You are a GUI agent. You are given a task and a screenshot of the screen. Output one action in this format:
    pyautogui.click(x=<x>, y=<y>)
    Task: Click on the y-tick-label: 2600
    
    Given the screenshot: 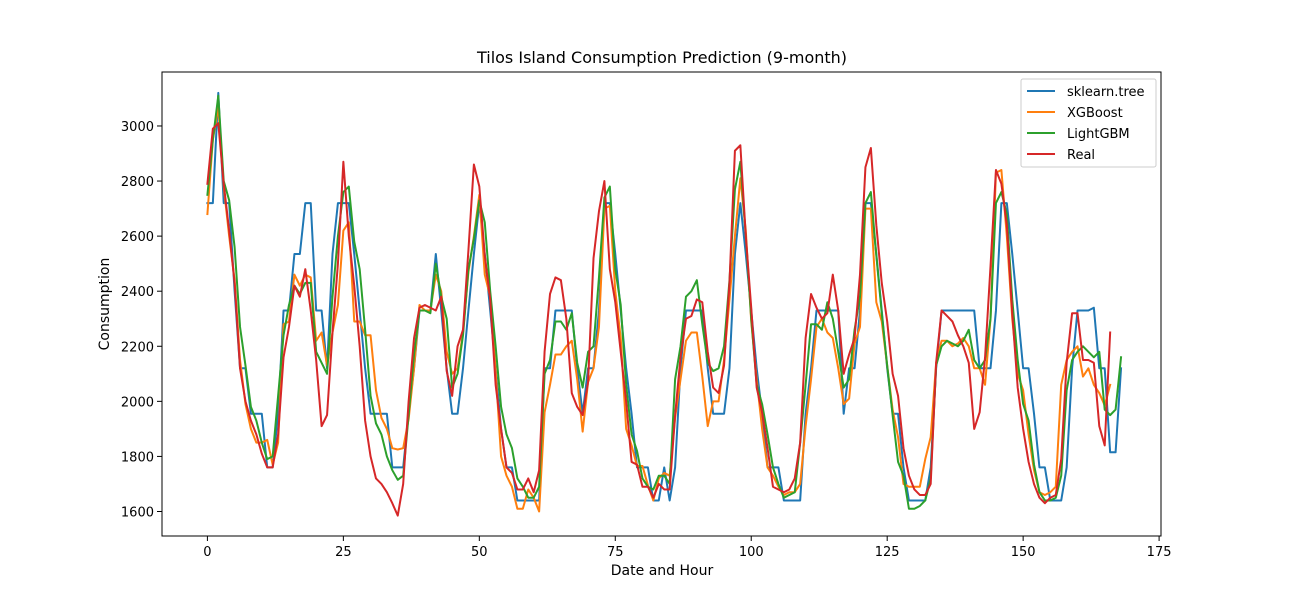 What is the action you would take?
    pyautogui.click(x=137, y=237)
    